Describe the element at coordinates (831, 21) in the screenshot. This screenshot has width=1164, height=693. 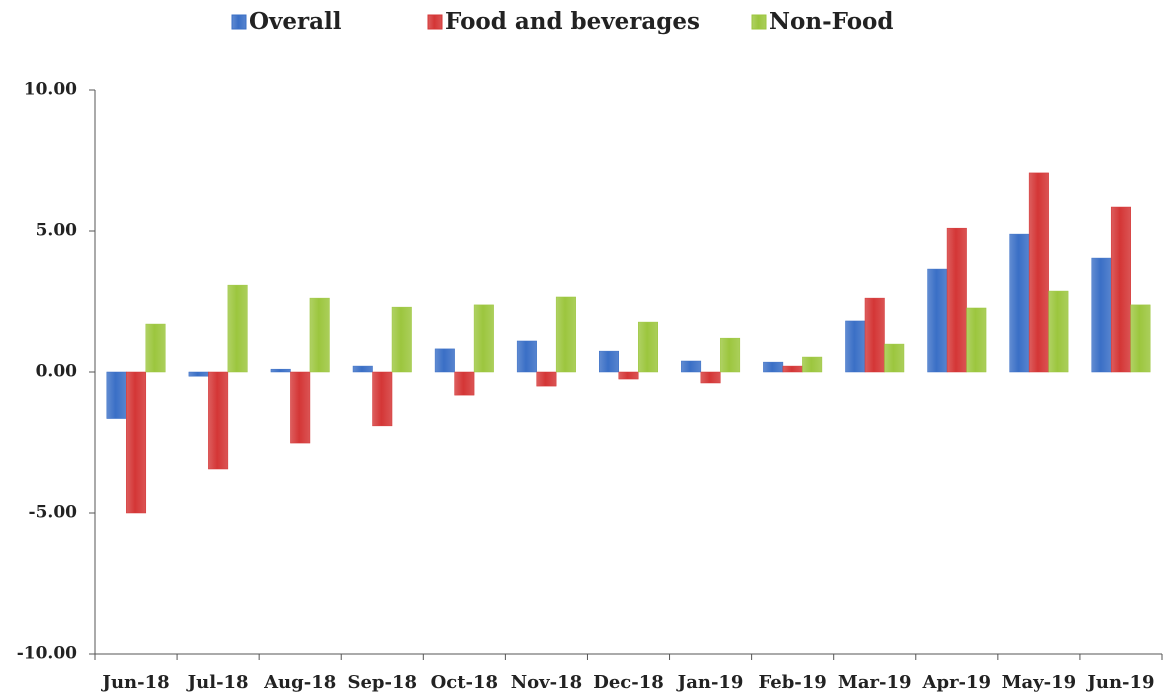
I see `legend-label: Non-Food` at that location.